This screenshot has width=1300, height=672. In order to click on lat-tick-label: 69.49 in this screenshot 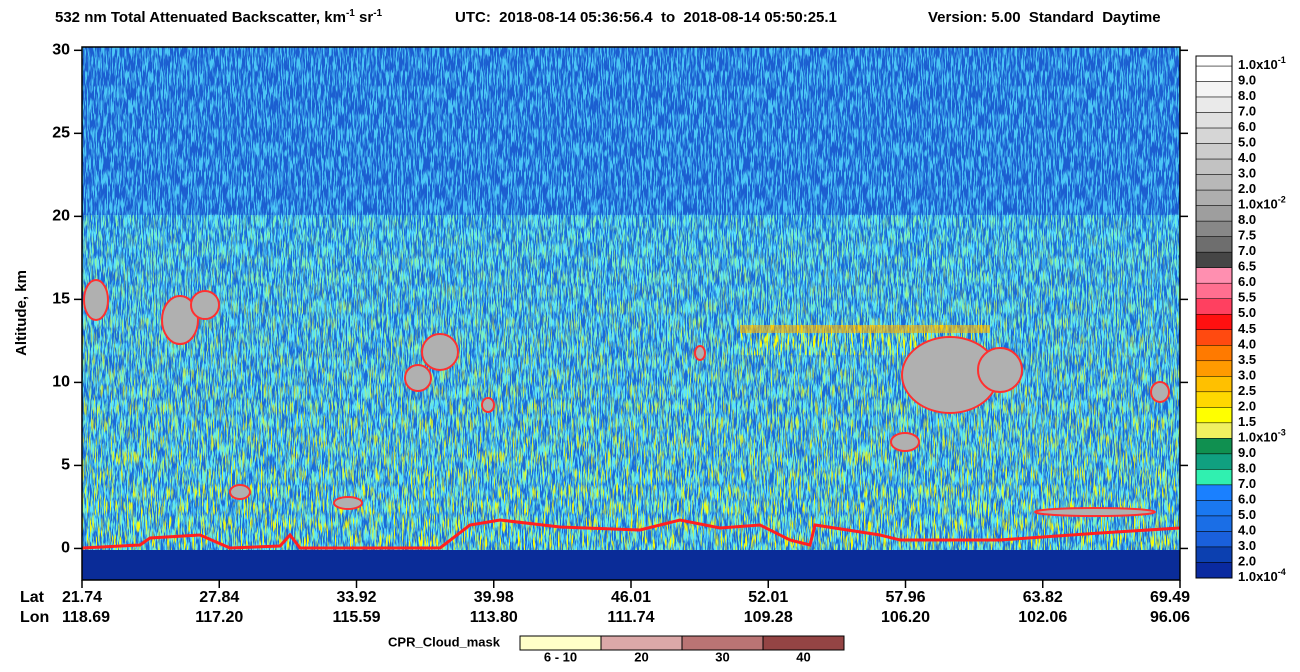, I will do `click(1170, 597)`.